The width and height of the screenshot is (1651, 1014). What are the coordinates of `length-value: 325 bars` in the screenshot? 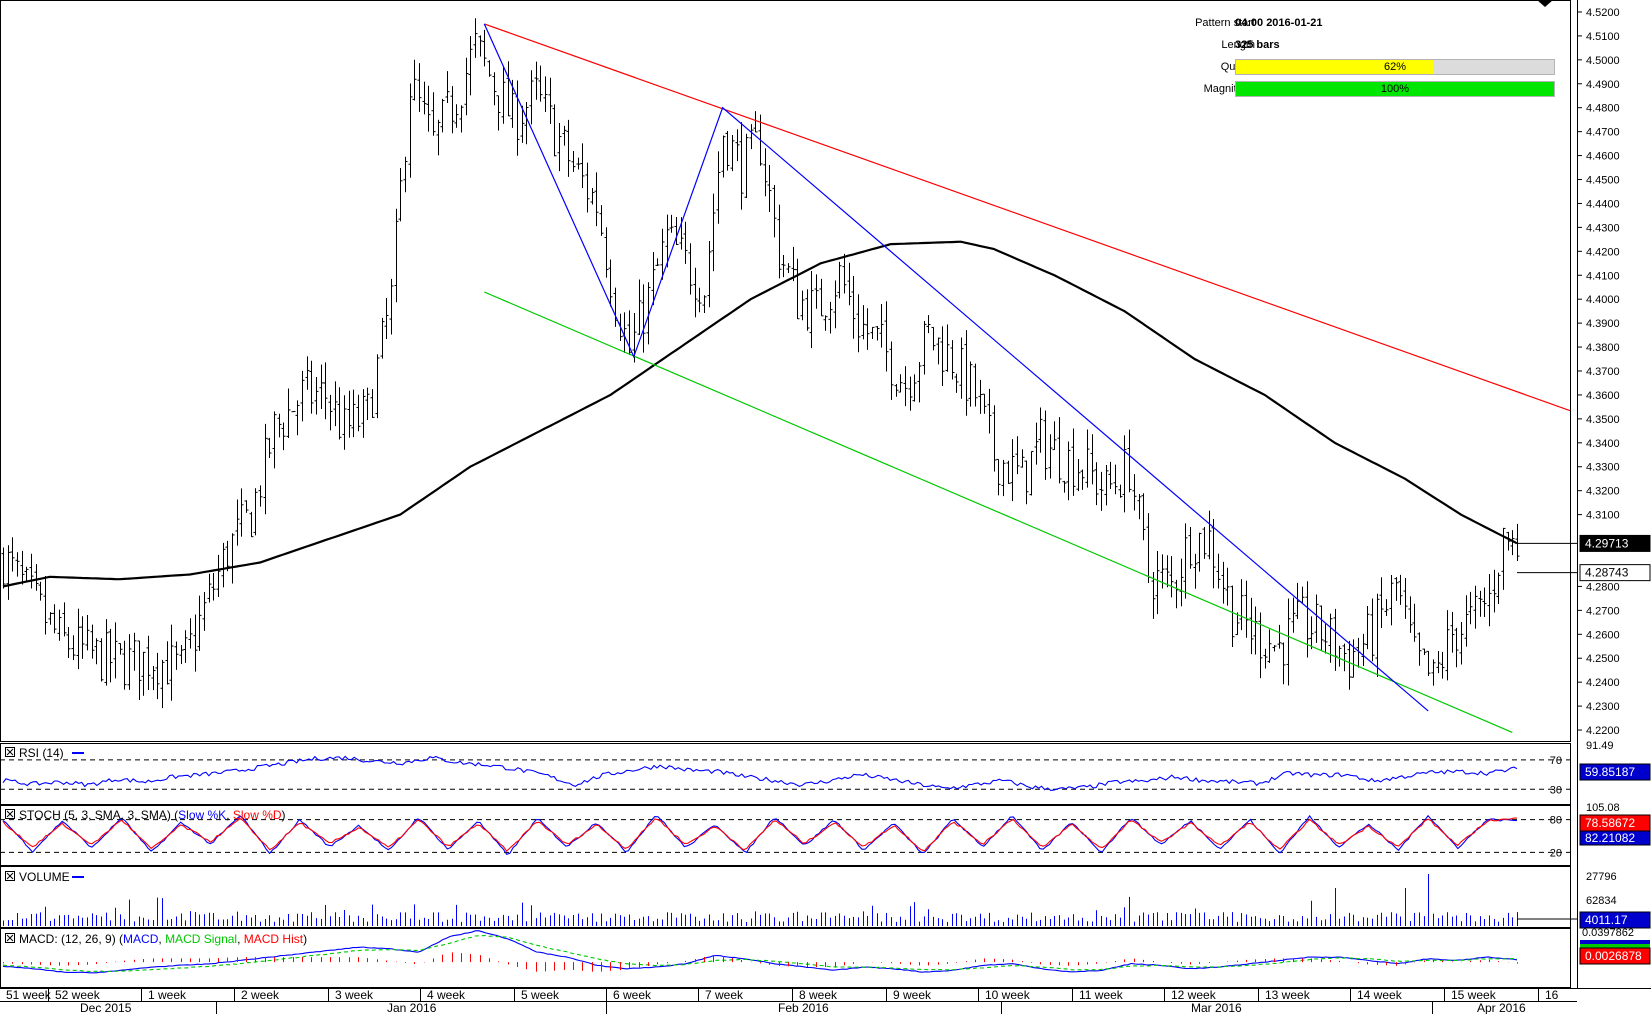 It's located at (1257, 45).